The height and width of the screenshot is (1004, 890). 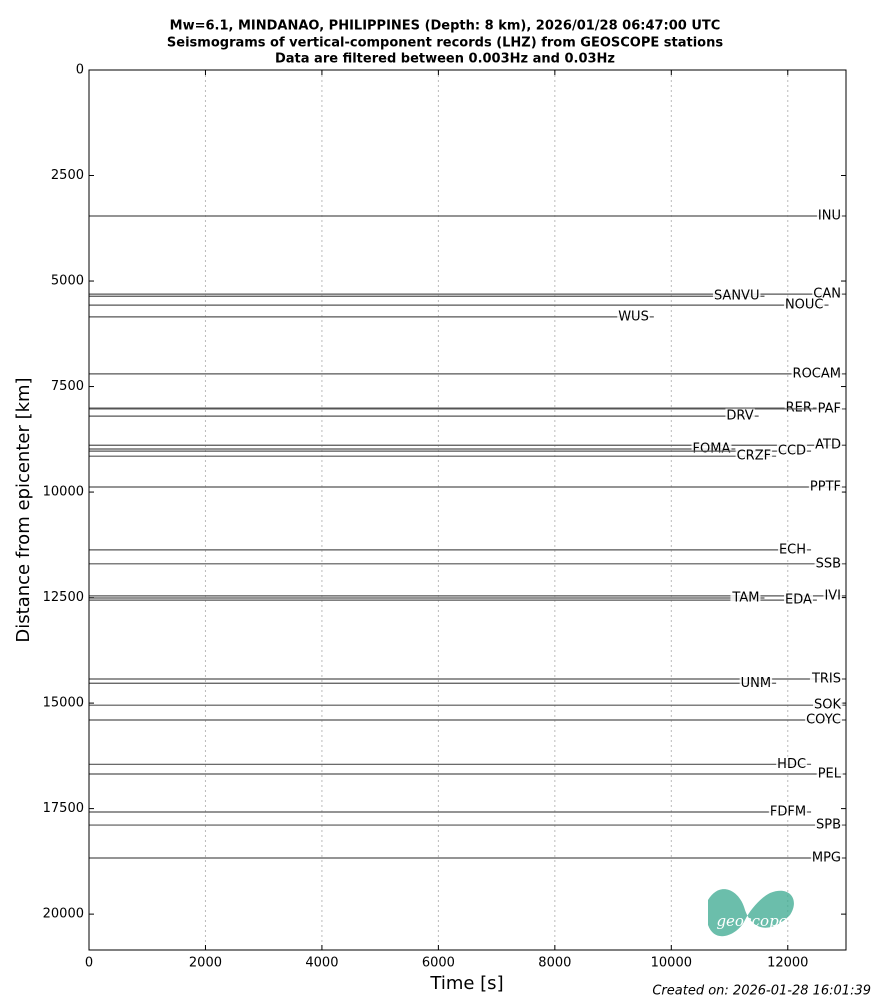 I want to click on station-label: EDA, so click(x=798, y=600).